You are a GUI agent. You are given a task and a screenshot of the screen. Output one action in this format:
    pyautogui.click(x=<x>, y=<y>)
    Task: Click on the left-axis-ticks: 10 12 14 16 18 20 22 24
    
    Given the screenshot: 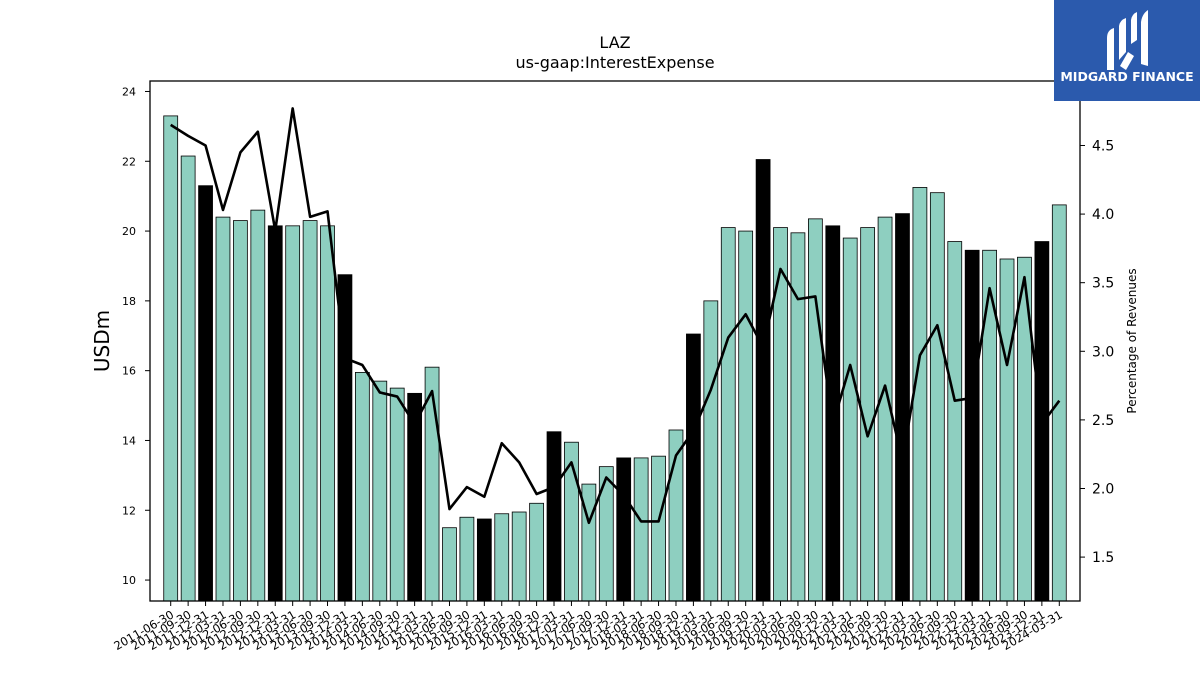 What is the action you would take?
    pyautogui.click(x=136, y=336)
    